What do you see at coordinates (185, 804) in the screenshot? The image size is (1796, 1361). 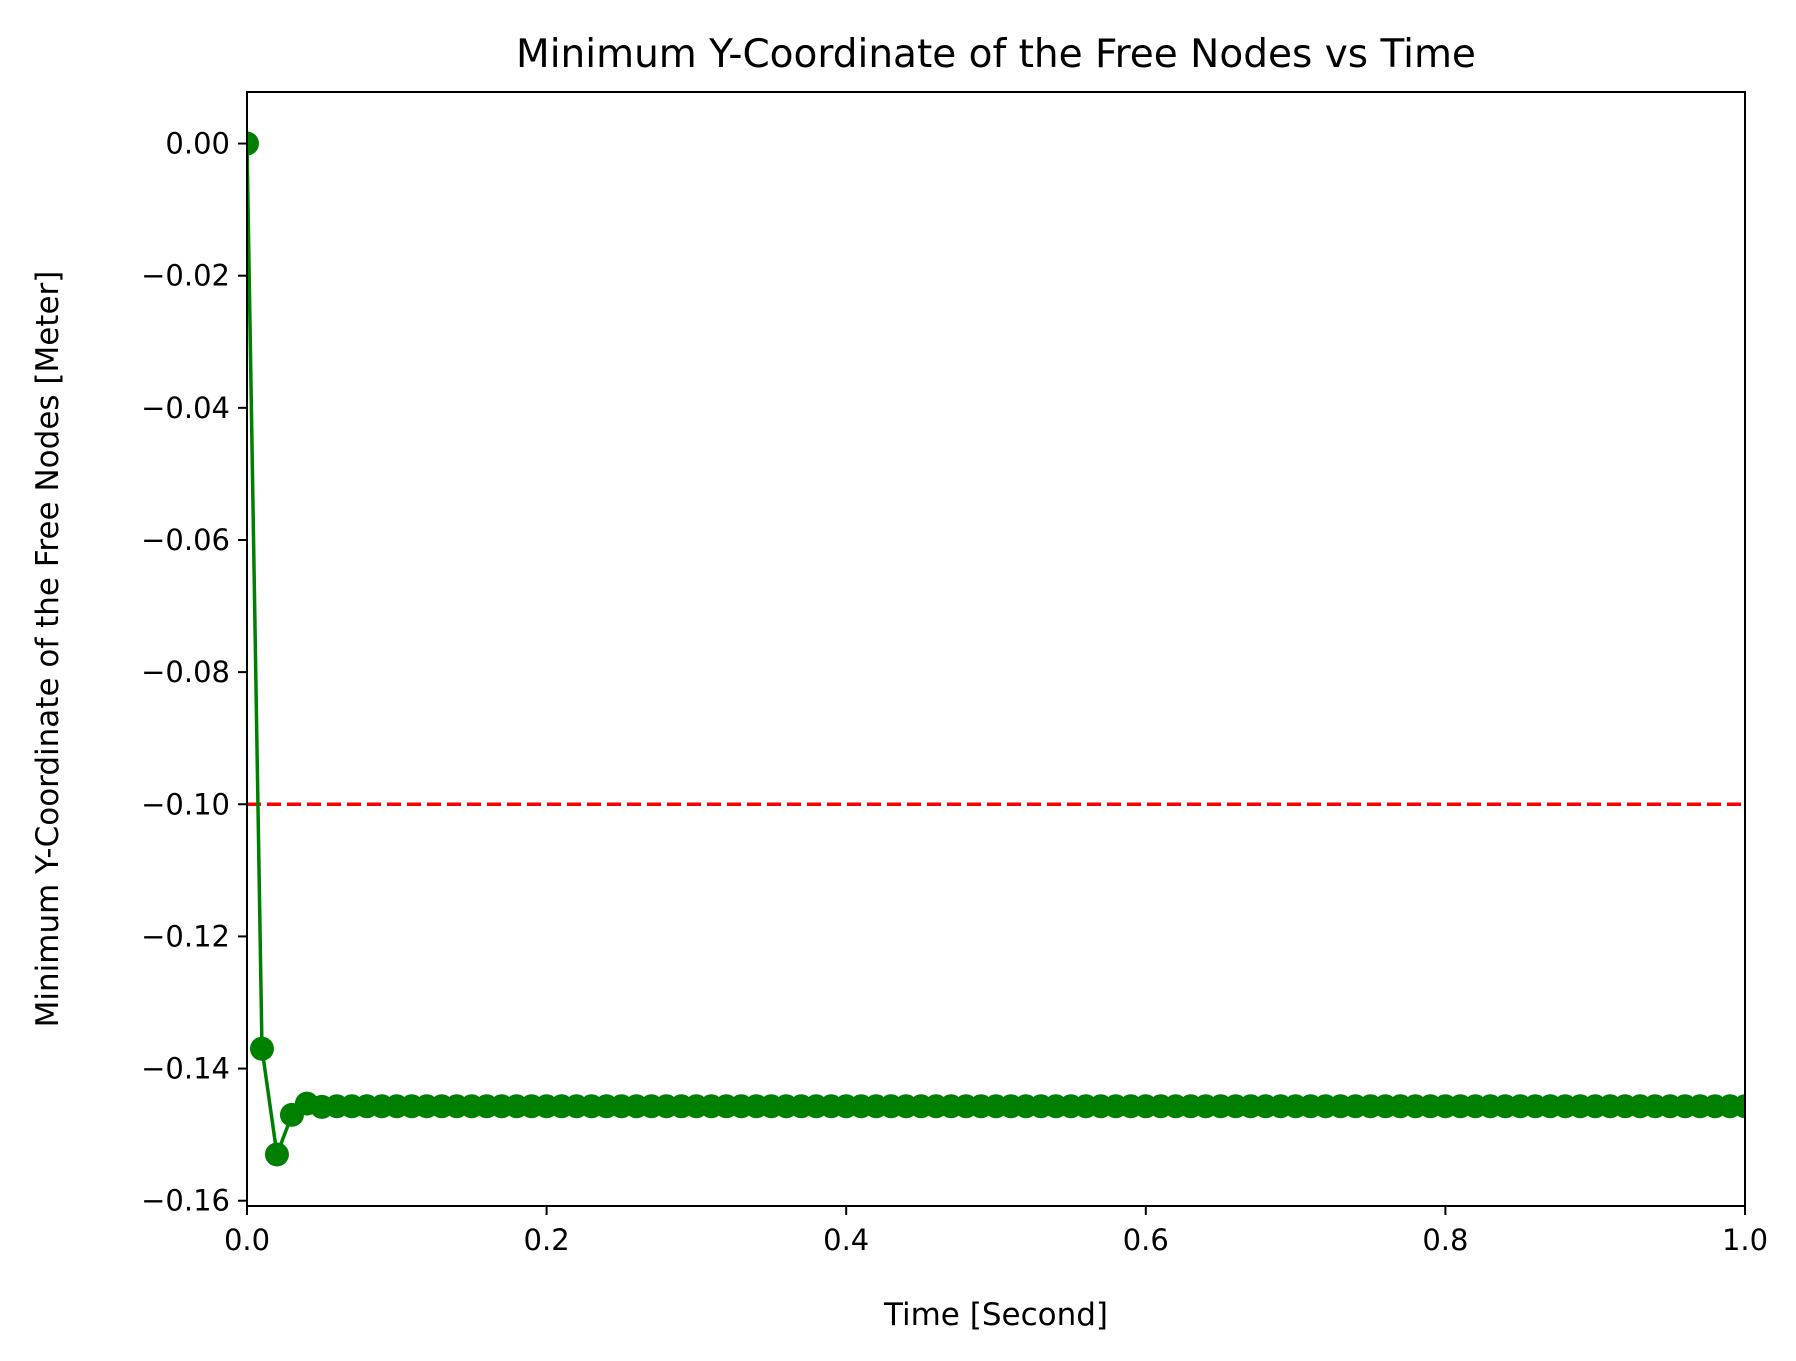 I see `y-tick-label: −0.10` at bounding box center [185, 804].